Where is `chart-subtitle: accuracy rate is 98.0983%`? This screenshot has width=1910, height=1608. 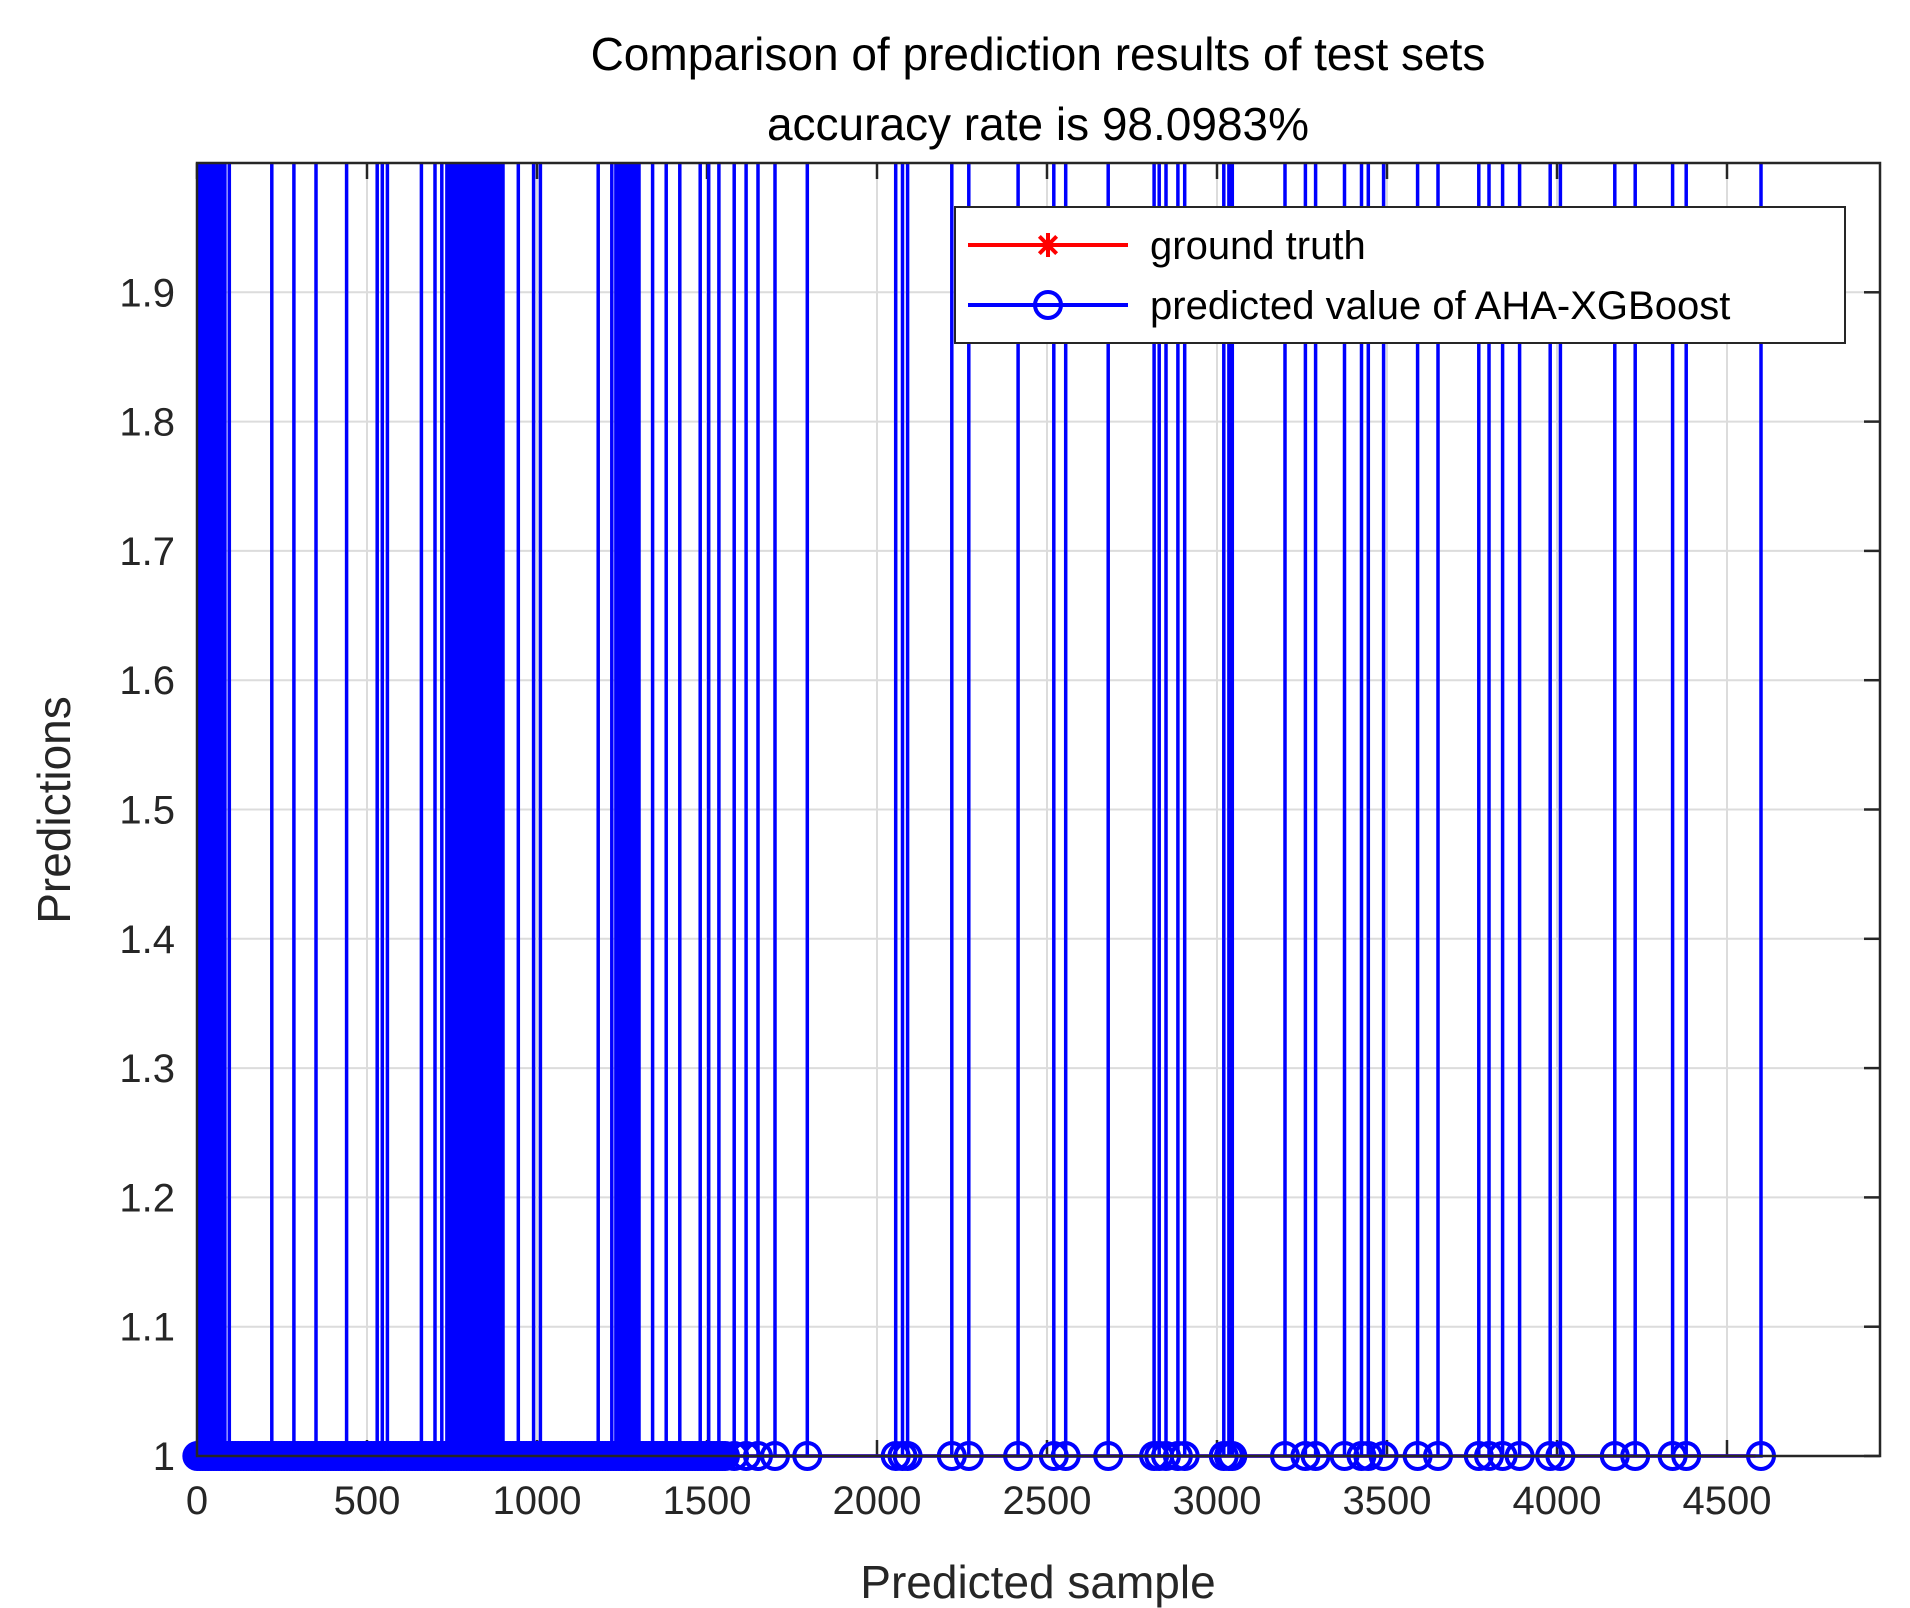
chart-subtitle: accuracy rate is 98.0983% is located at coordinates (1038, 124).